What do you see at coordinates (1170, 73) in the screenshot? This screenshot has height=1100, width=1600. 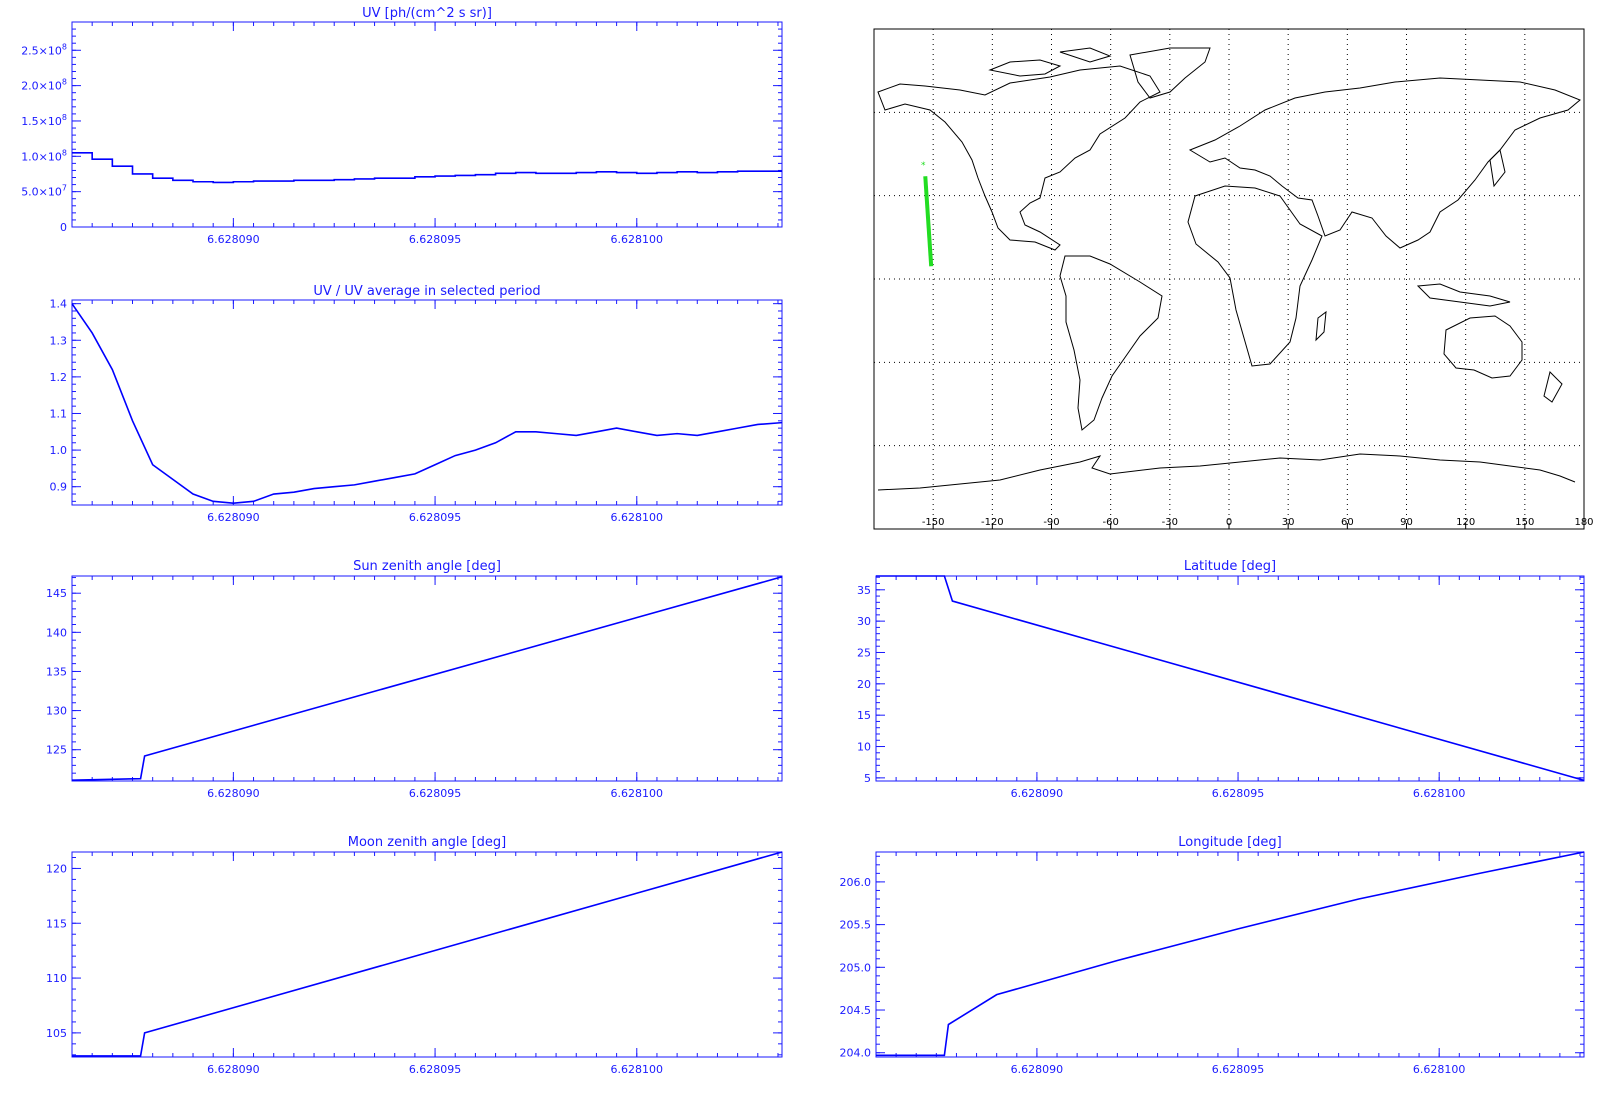 I see `coastline-greenland` at bounding box center [1170, 73].